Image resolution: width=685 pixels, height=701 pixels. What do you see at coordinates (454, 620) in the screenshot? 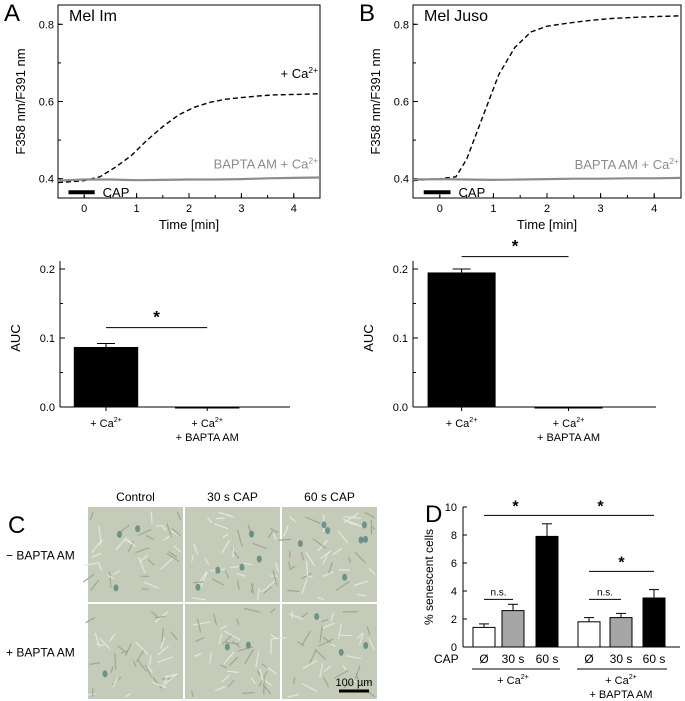
I see `y-tick-label: 2` at bounding box center [454, 620].